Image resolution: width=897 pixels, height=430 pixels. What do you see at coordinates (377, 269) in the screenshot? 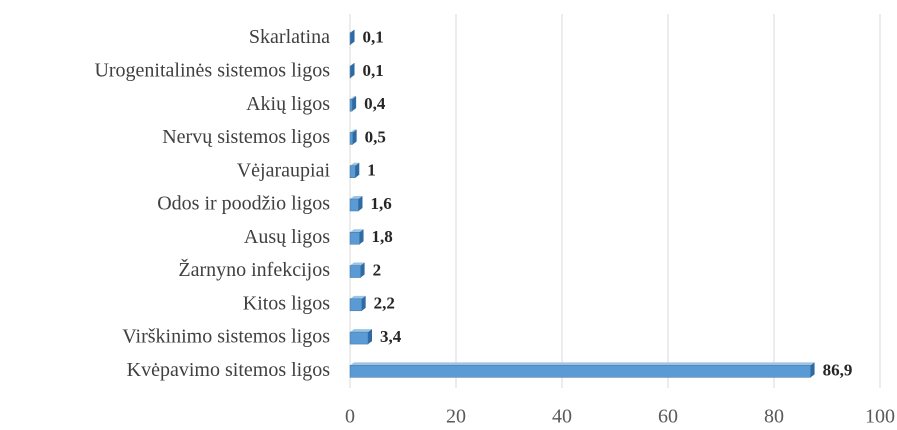
I see `value-label: 2` at bounding box center [377, 269].